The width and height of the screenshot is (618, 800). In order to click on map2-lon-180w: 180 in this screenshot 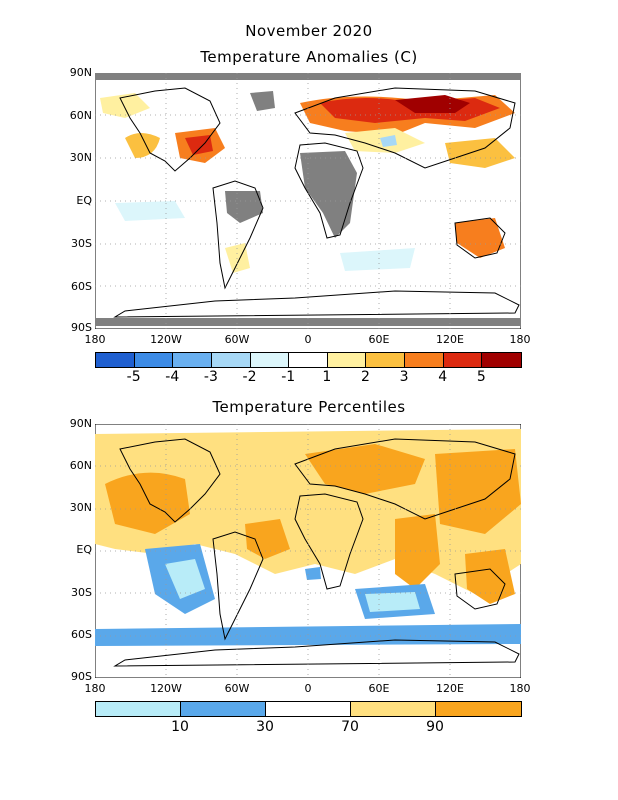, I will do `click(95, 688)`.